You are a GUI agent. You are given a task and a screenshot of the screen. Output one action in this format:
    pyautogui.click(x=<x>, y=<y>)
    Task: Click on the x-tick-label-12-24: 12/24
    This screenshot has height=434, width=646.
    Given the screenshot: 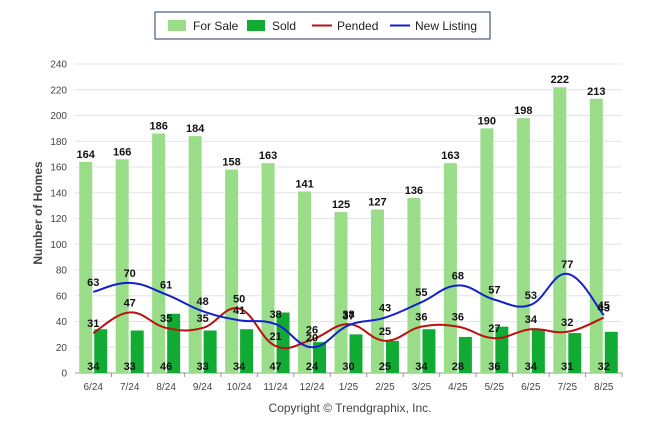 What is the action you would take?
    pyautogui.click(x=312, y=387)
    